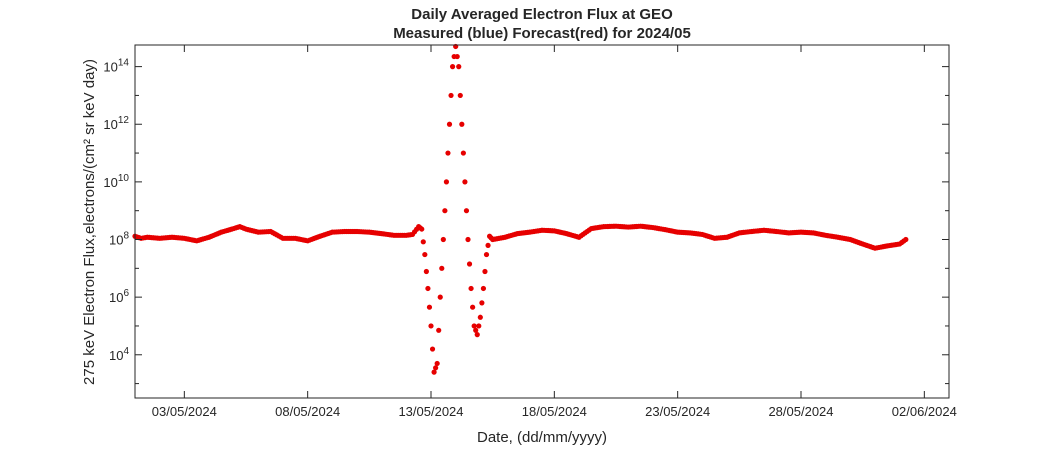  What do you see at coordinates (116, 181) in the screenshot?
I see `y-tick-label: 10¹⁰` at bounding box center [116, 181].